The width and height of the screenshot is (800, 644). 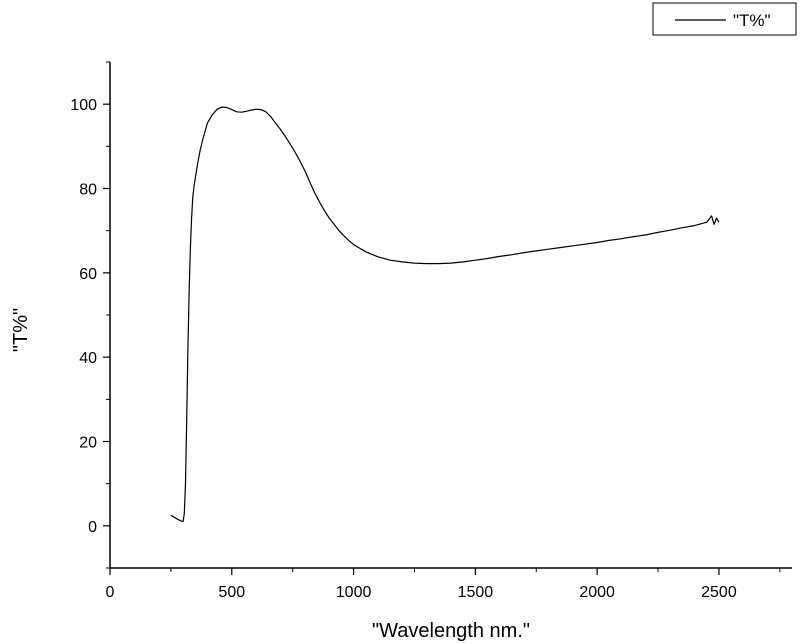 I want to click on y-axis-title: "T%", so click(x=21, y=330).